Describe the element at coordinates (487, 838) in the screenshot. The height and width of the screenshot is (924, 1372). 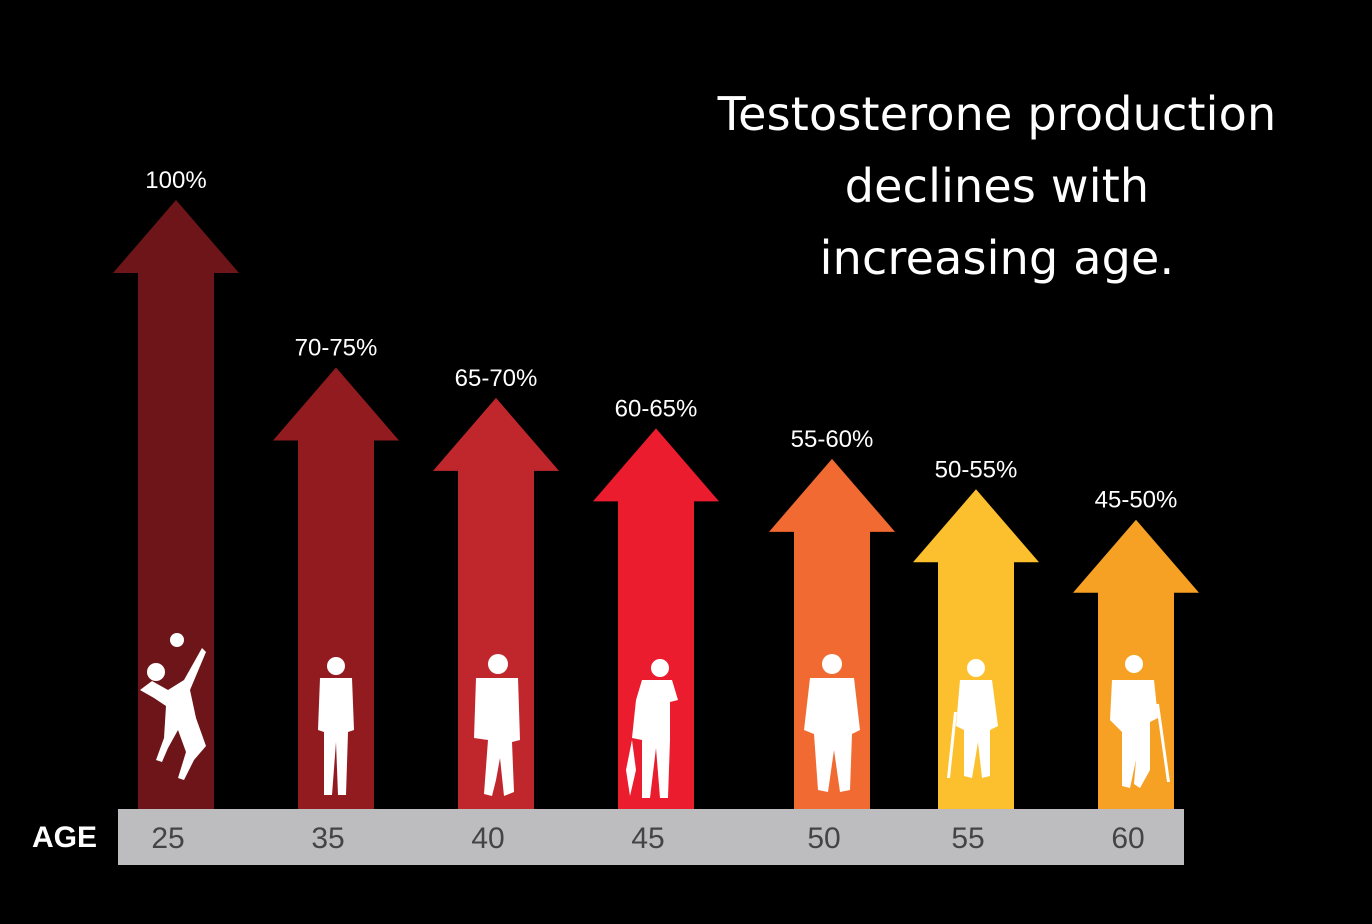
I see `age-tick-40: 40` at that location.